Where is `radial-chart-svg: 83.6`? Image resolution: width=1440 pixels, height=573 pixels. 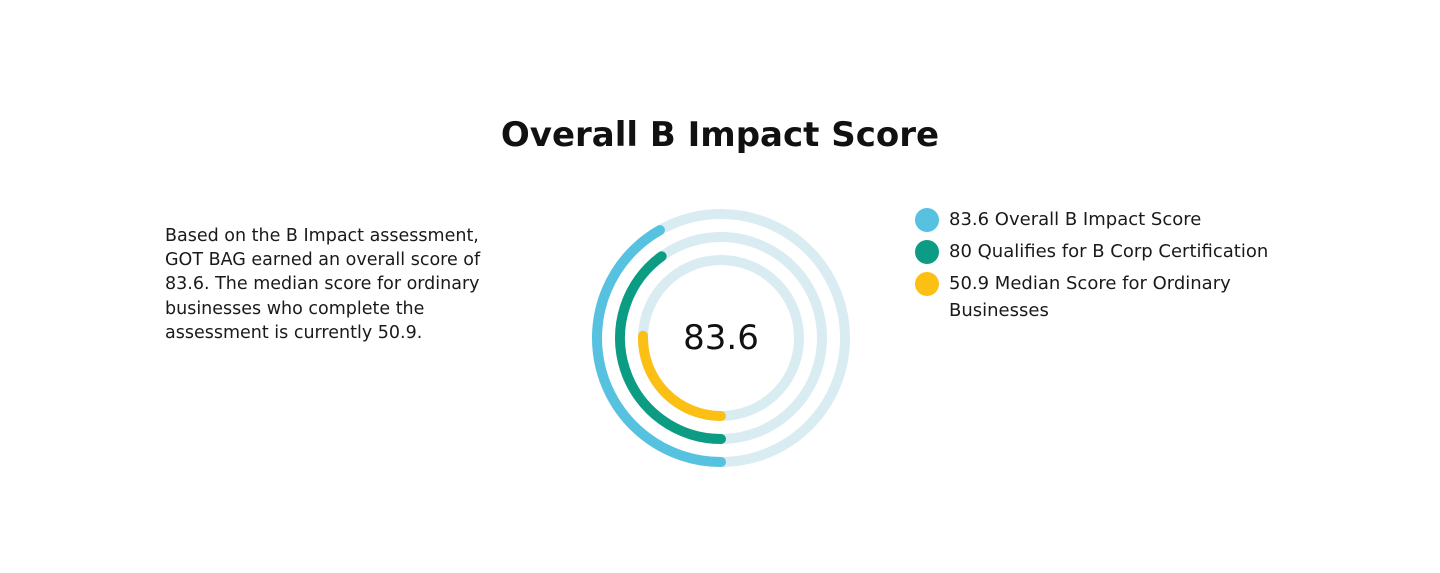 radial-chart-svg: 83.6 is located at coordinates (721, 338).